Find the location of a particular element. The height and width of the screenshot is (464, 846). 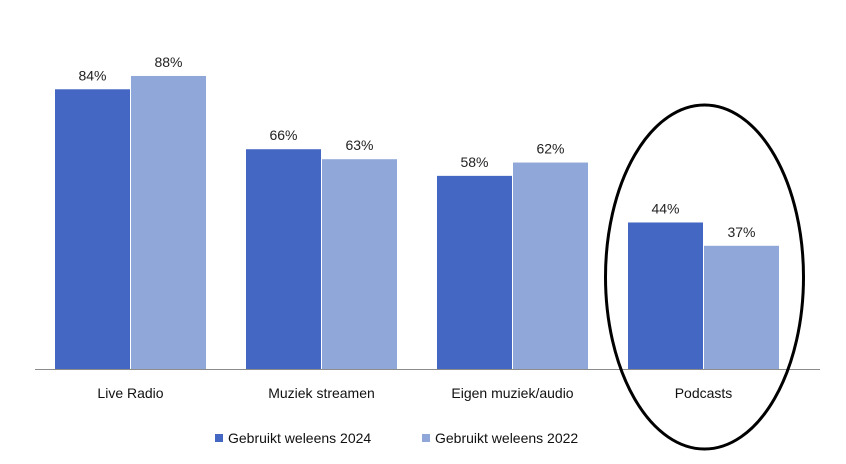

legend-swatch-gebruikt-weleens-2024 is located at coordinates (219, 438).